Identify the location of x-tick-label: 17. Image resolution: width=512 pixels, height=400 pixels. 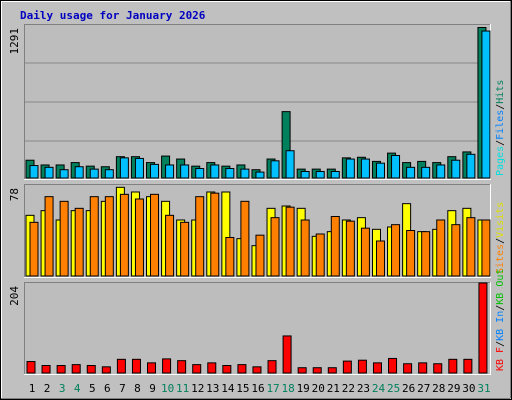
(272, 388).